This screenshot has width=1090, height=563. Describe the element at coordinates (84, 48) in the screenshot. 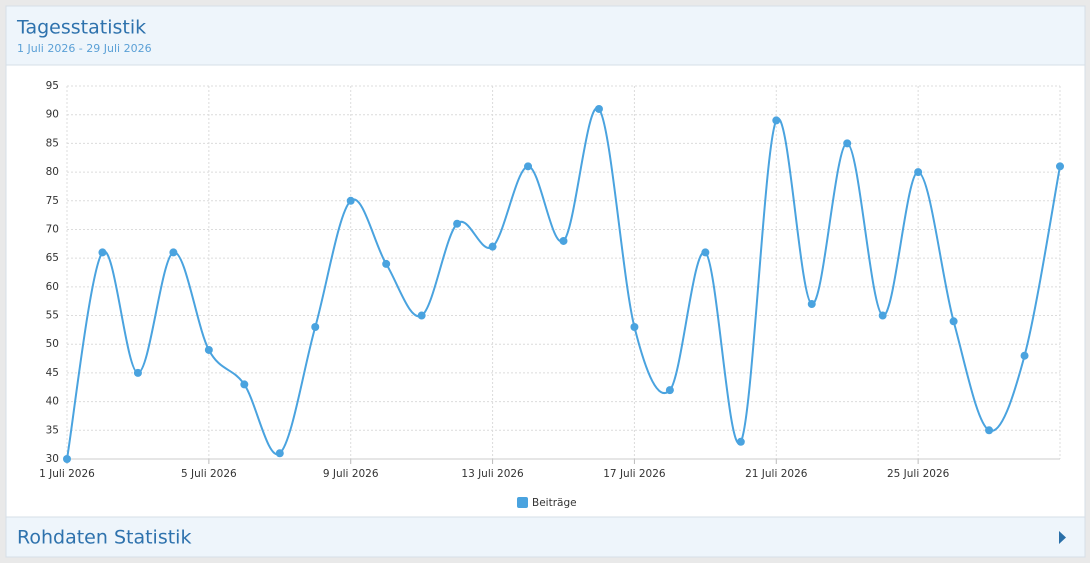

I see `header-subtitle: 1 Juli 2026 - 29 Juli 2026` at that location.